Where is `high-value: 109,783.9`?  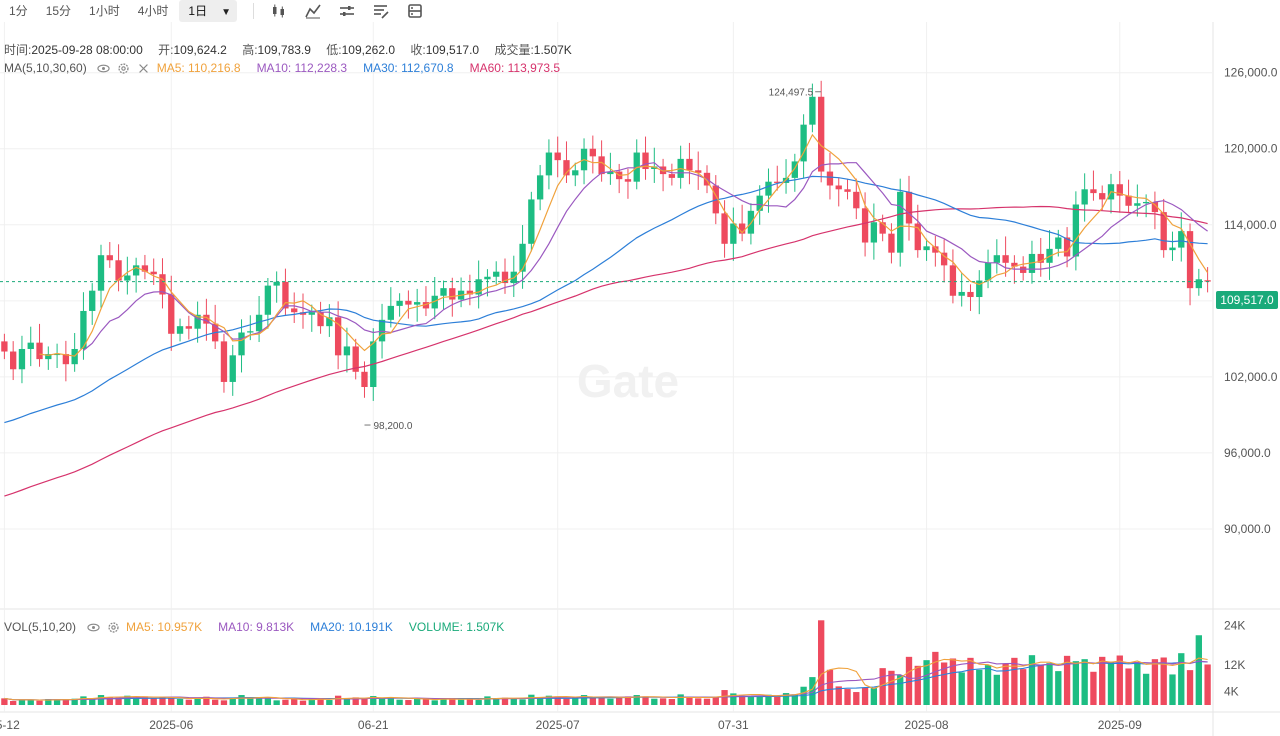 high-value: 109,783.9 is located at coordinates (284, 50).